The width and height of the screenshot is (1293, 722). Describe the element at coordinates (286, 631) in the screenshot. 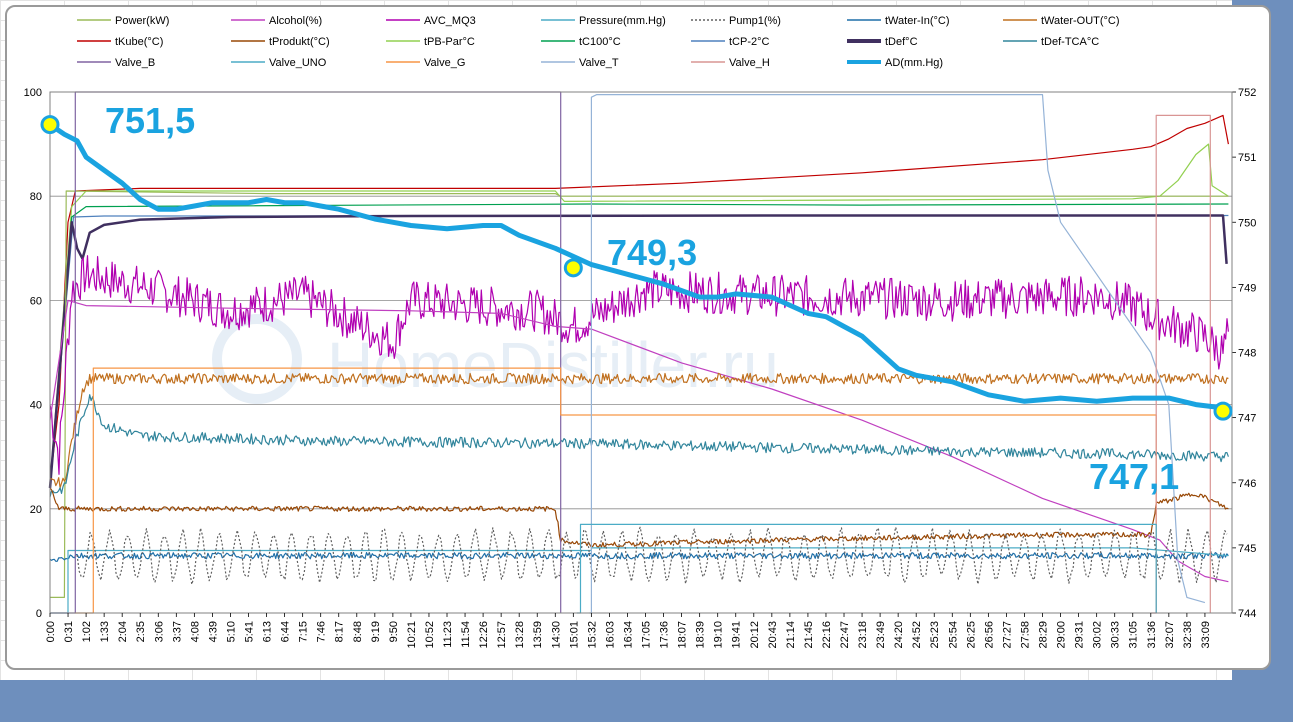

I see `x-tick-label: 6:44` at that location.